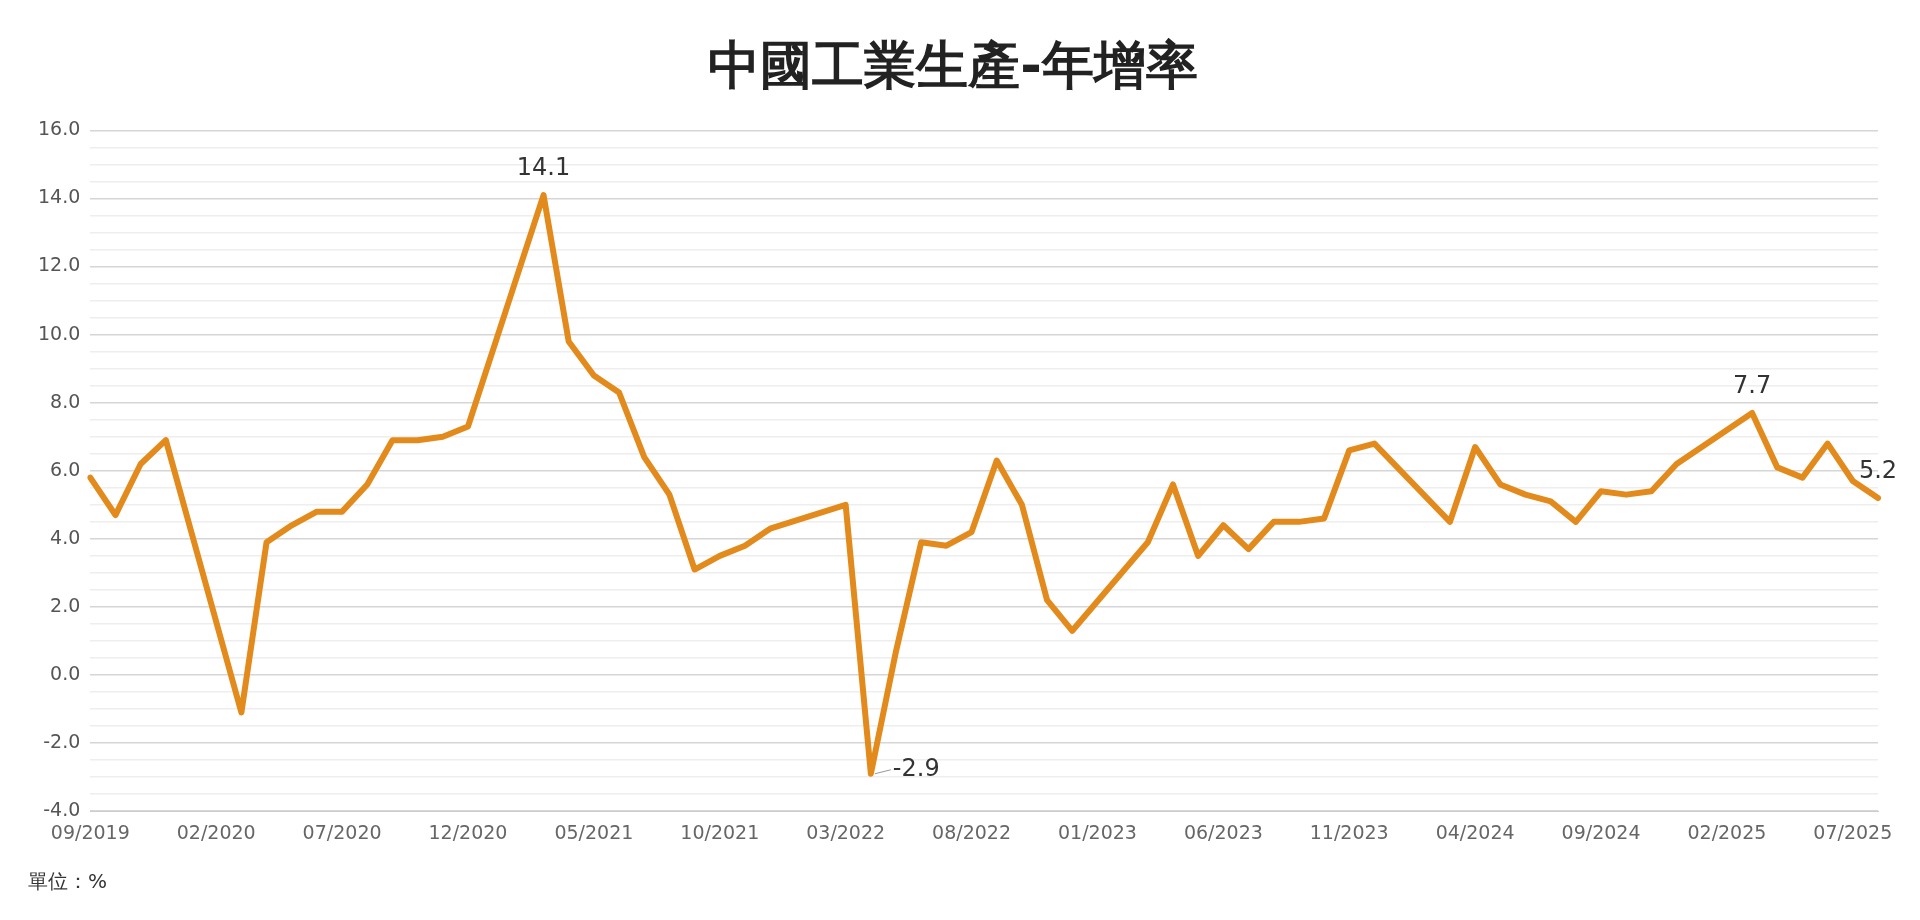  What do you see at coordinates (59, 128) in the screenshot?
I see `y-tick-label: 16.0` at bounding box center [59, 128].